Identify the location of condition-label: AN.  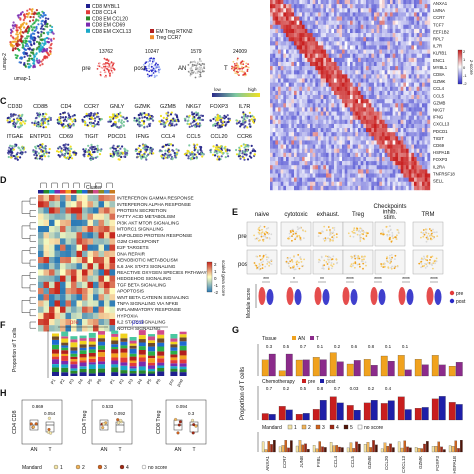
(182, 69).